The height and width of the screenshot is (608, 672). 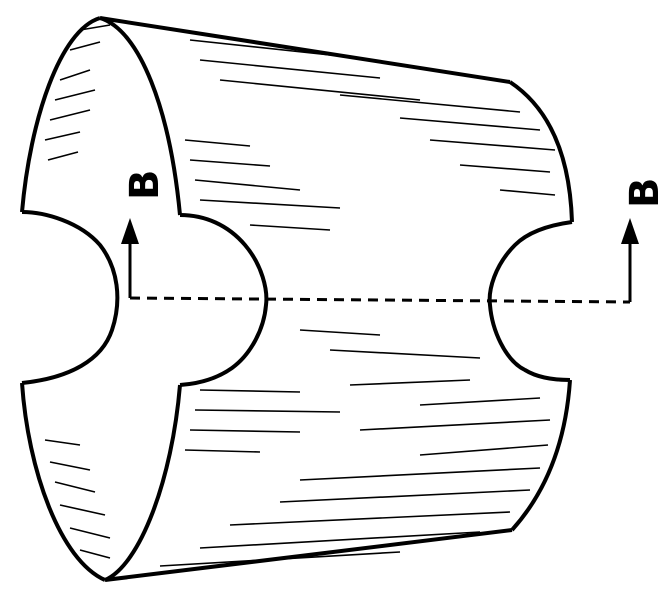 I want to click on right-section-label: B, so click(x=645, y=193).